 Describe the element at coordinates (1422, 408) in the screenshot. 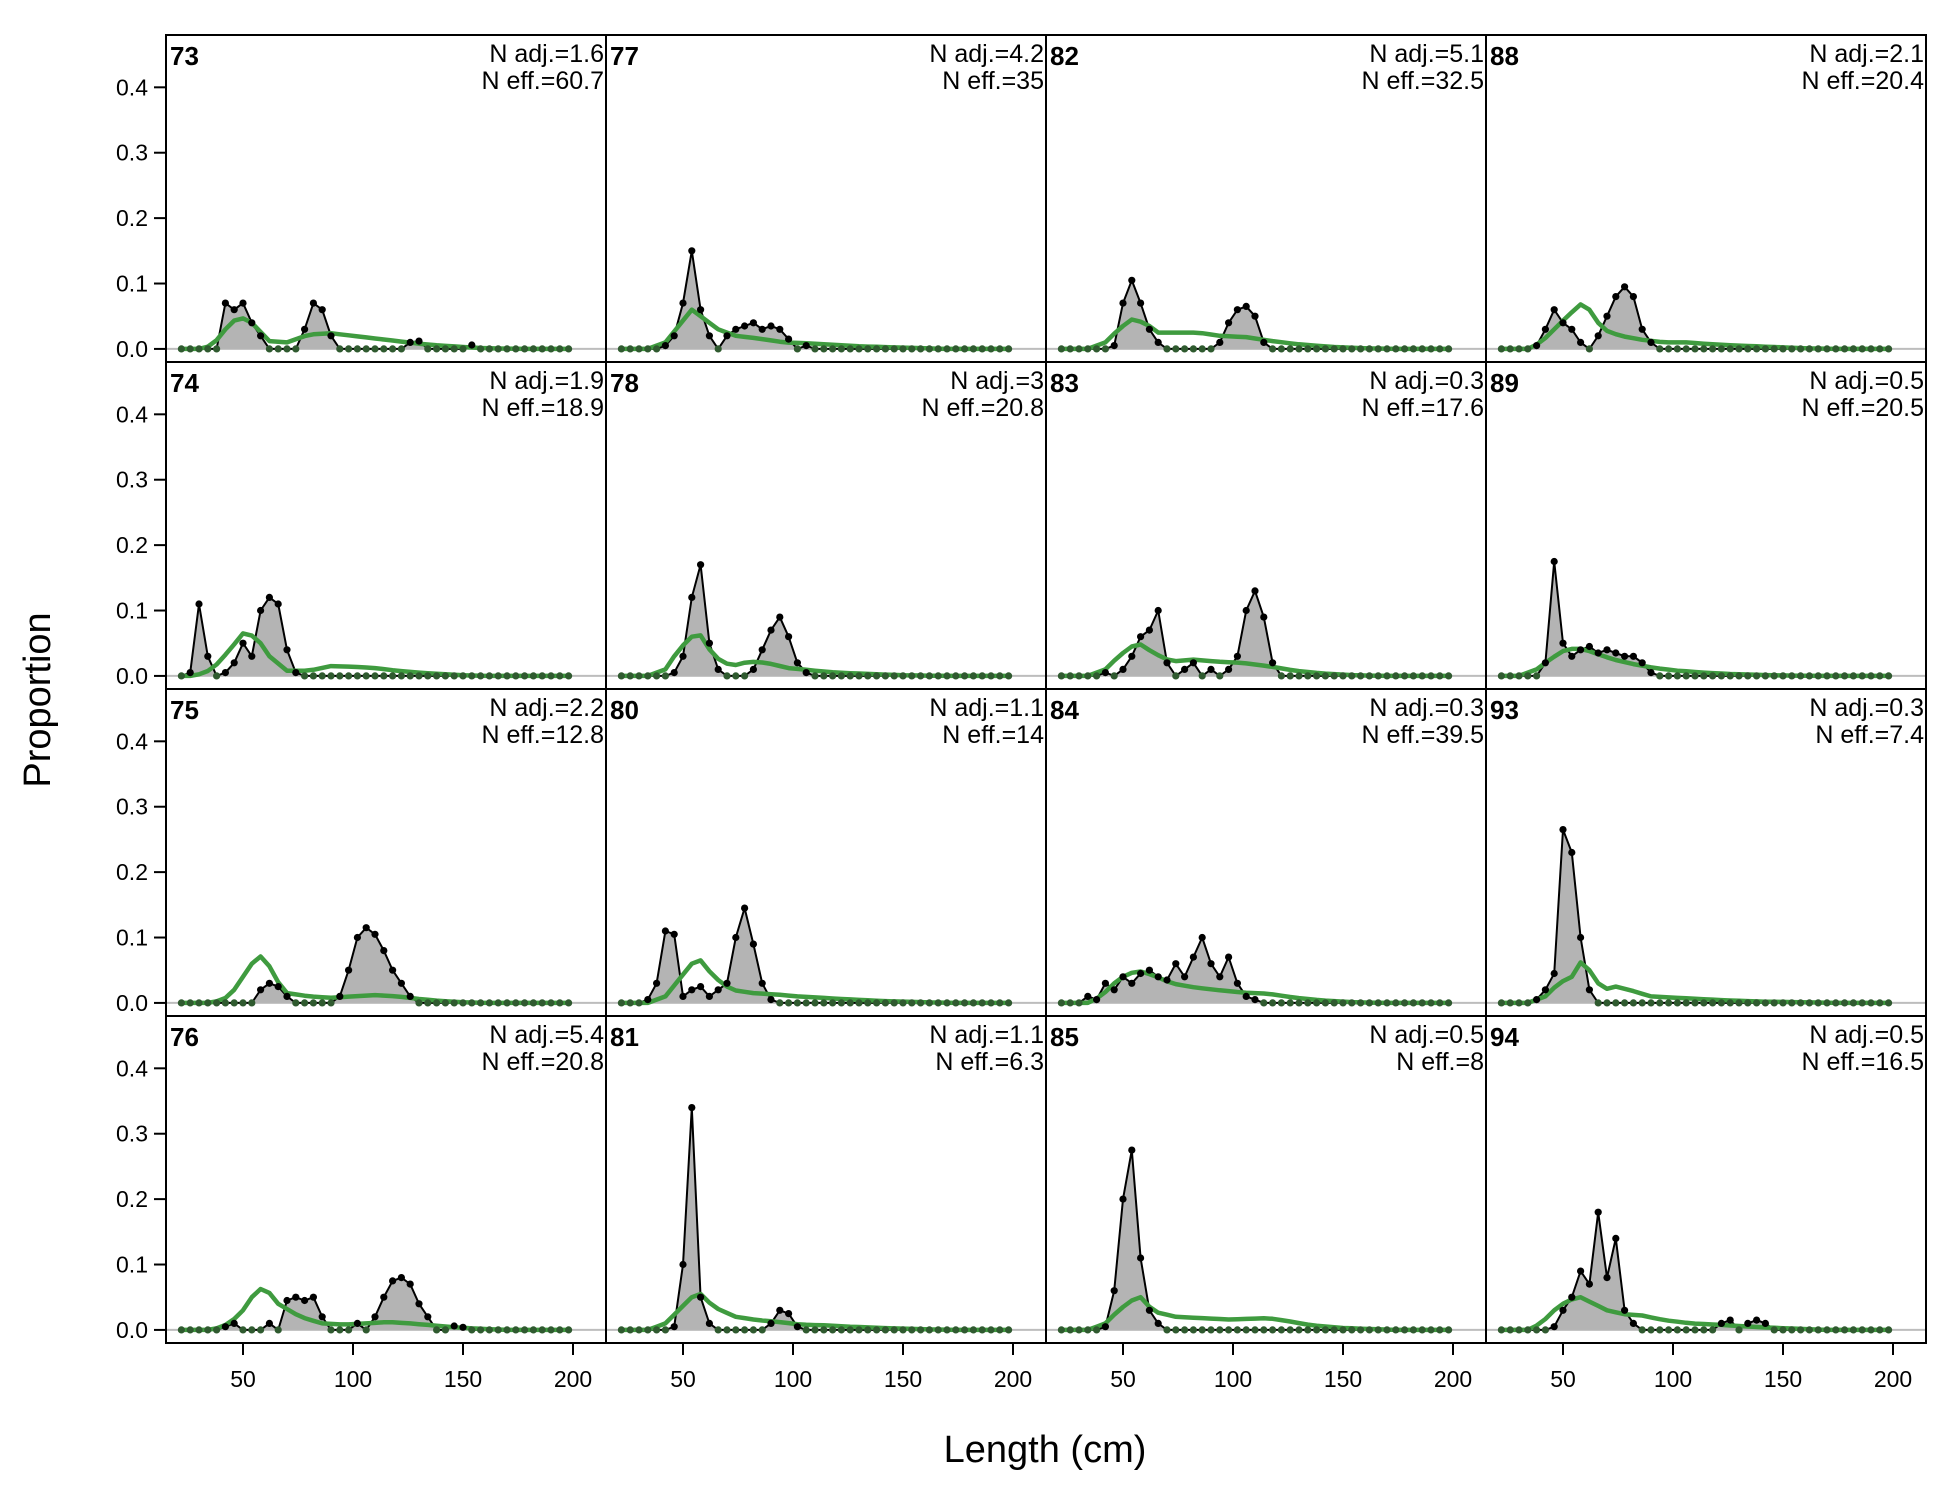

I see `n-eff-label: N eff.=17.6` at that location.